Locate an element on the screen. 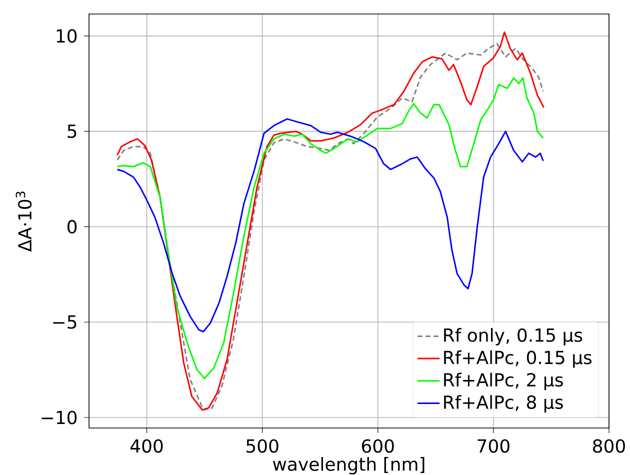 This screenshot has width=630, height=475. legend-label: Rf only, 0.15 μs is located at coordinates (513, 337).